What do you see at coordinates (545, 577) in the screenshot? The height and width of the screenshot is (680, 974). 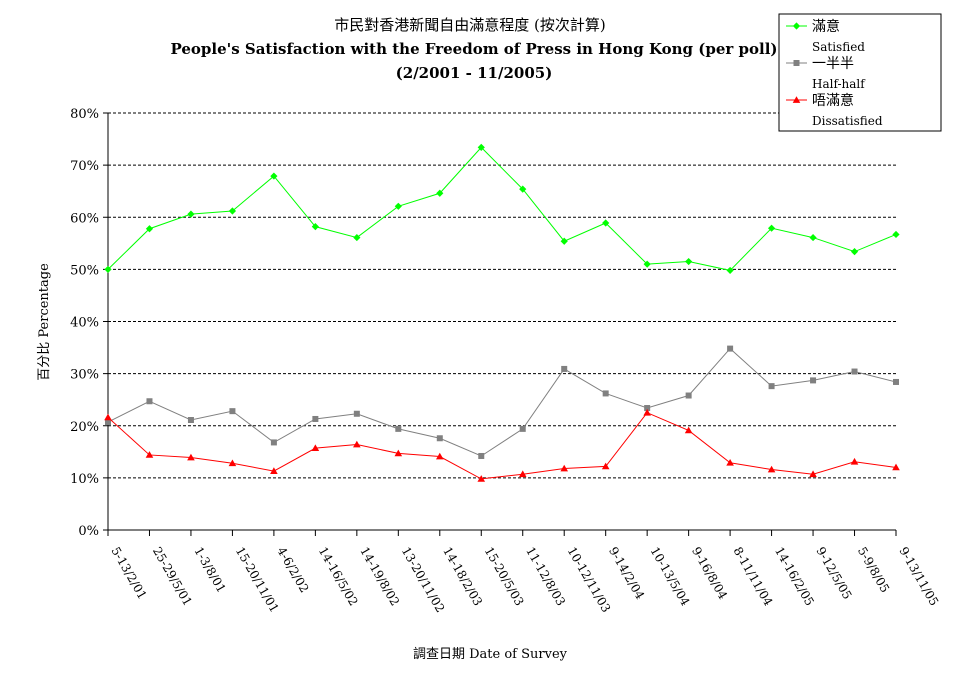 I see `x-tick-label: 11-12/8/03` at bounding box center [545, 577].